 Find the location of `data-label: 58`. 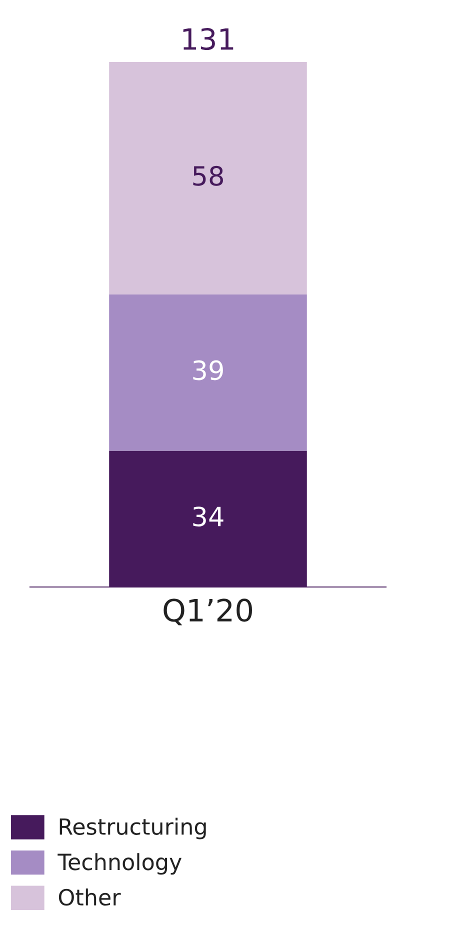

data-label: 58 is located at coordinates (208, 176).